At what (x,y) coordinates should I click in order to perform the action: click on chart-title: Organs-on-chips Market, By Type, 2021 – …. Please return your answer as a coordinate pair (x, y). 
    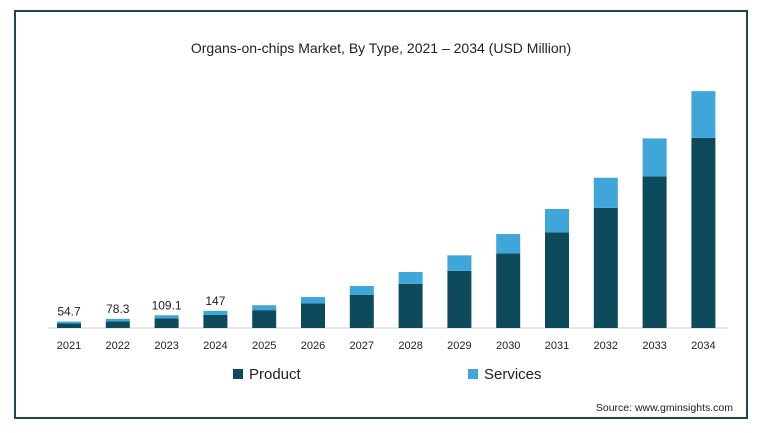
    Looking at the image, I should click on (381, 48).